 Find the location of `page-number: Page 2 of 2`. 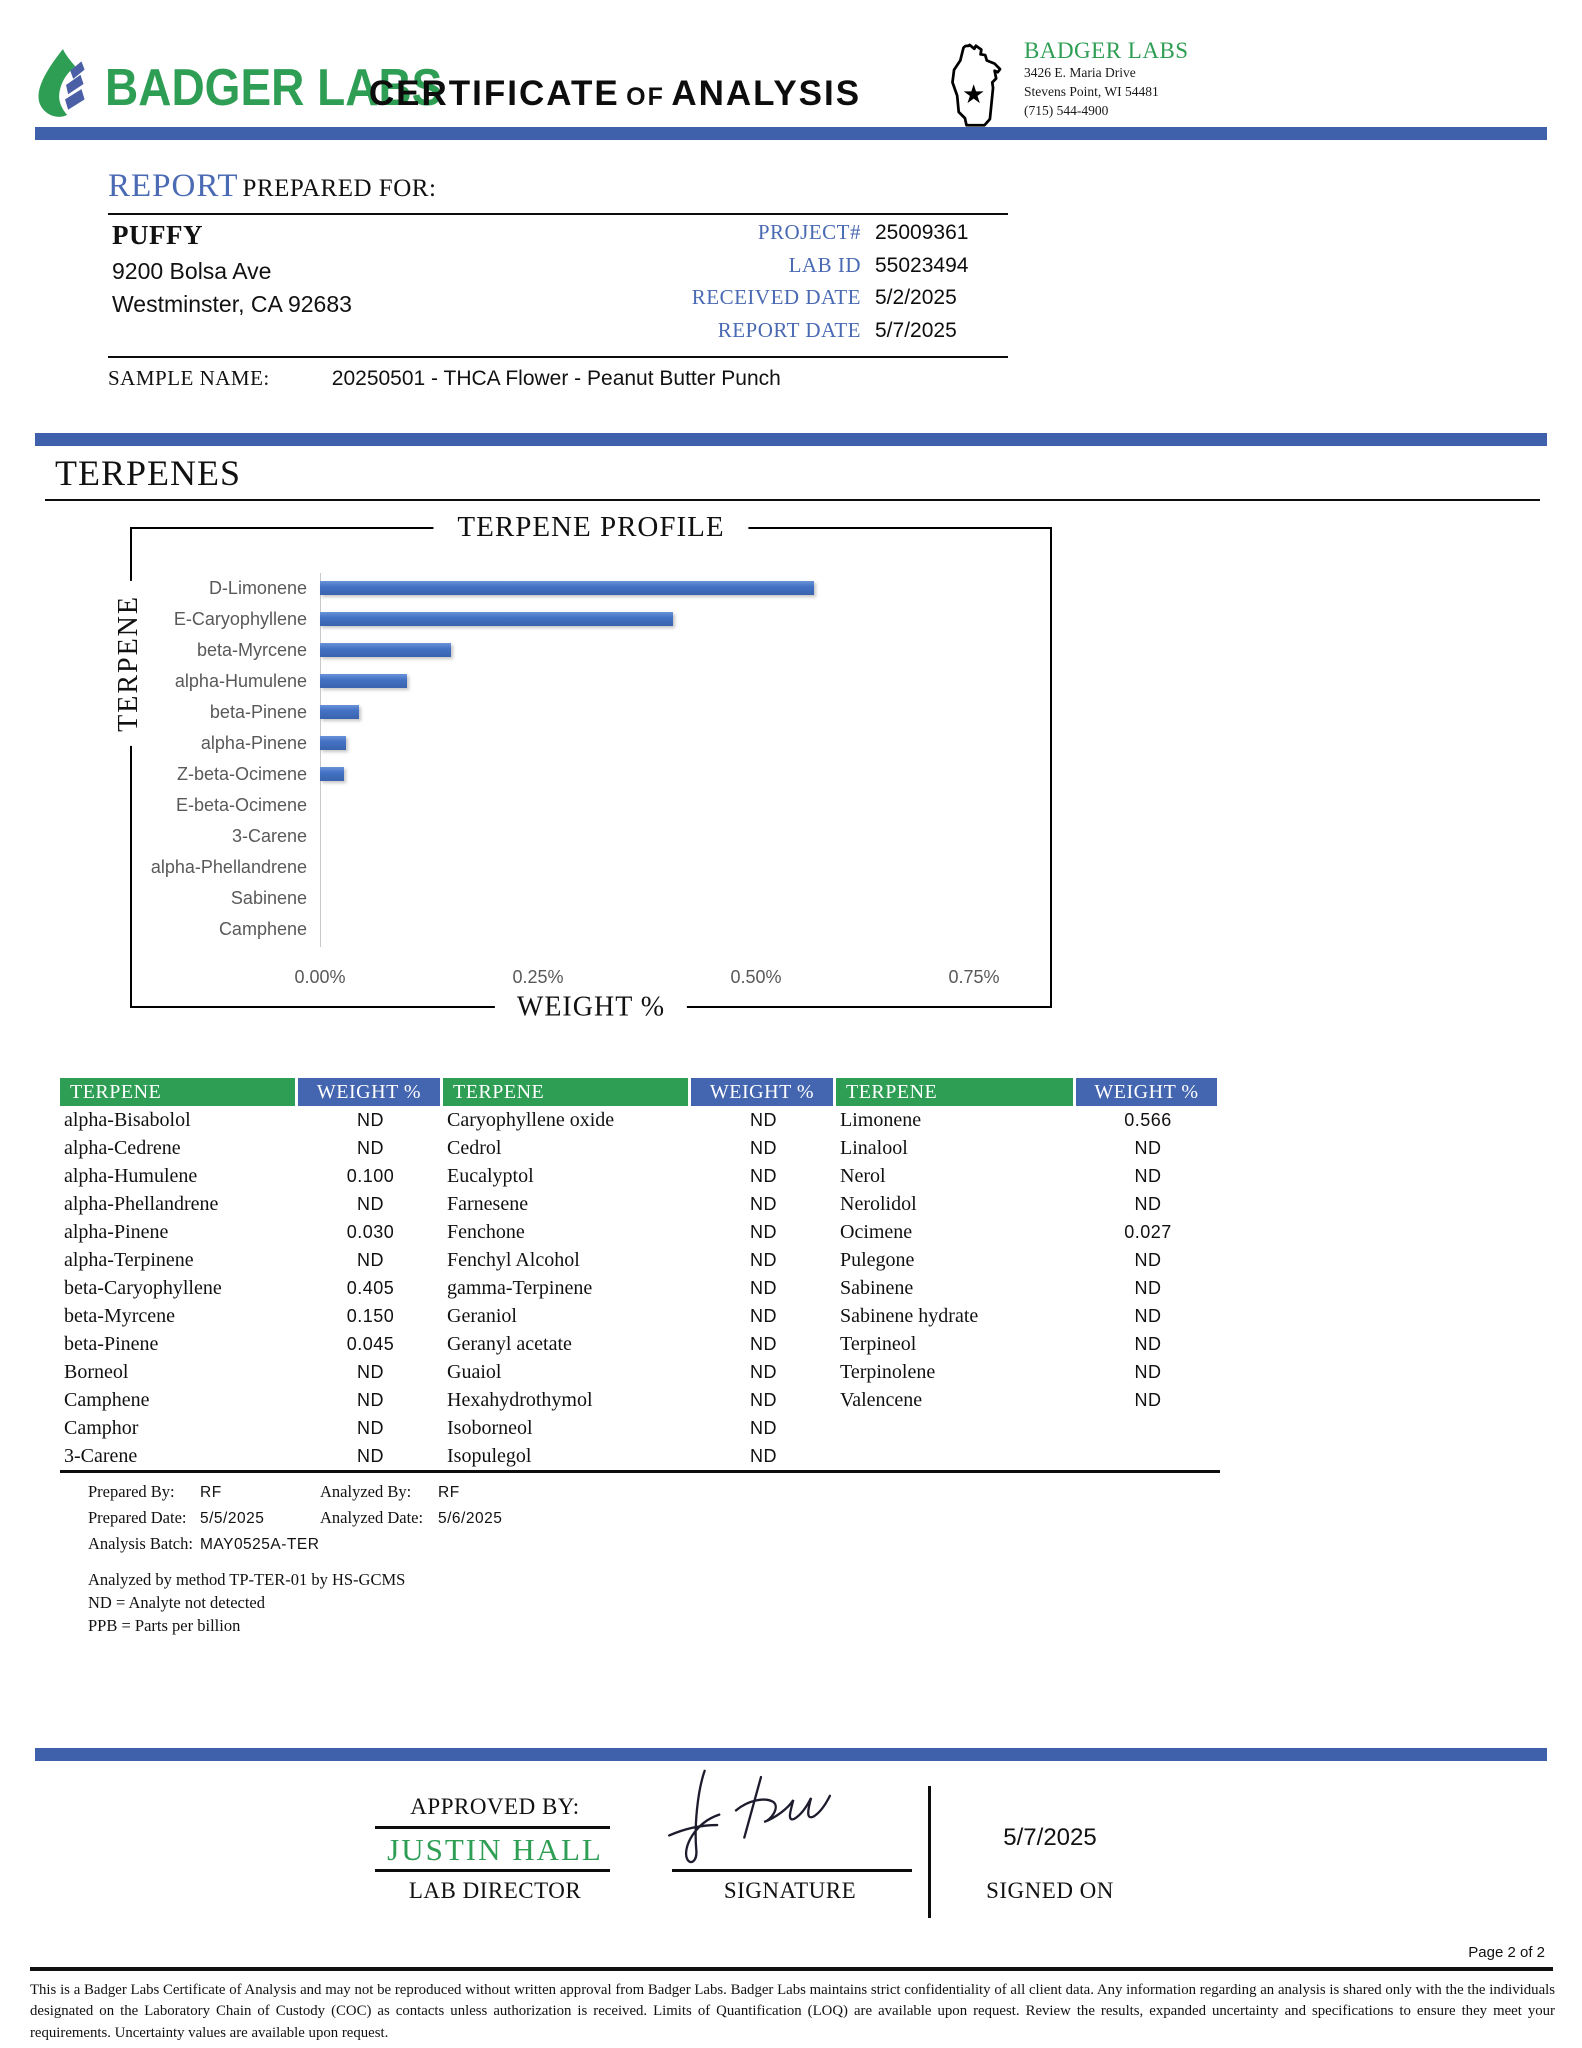

page-number: Page 2 of 2 is located at coordinates (1506, 1952).